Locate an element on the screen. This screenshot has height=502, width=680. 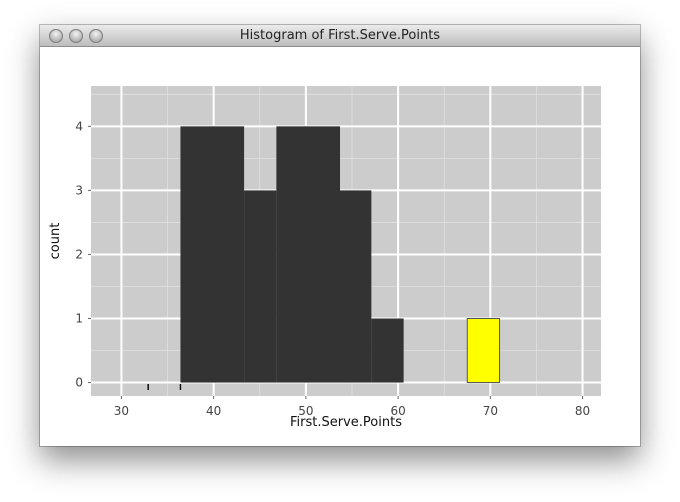
zoom-window-button is located at coordinates (96, 36).